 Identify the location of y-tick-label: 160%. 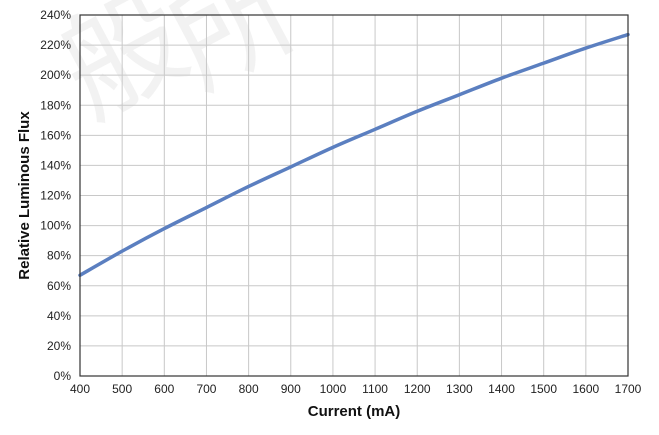
(55, 135).